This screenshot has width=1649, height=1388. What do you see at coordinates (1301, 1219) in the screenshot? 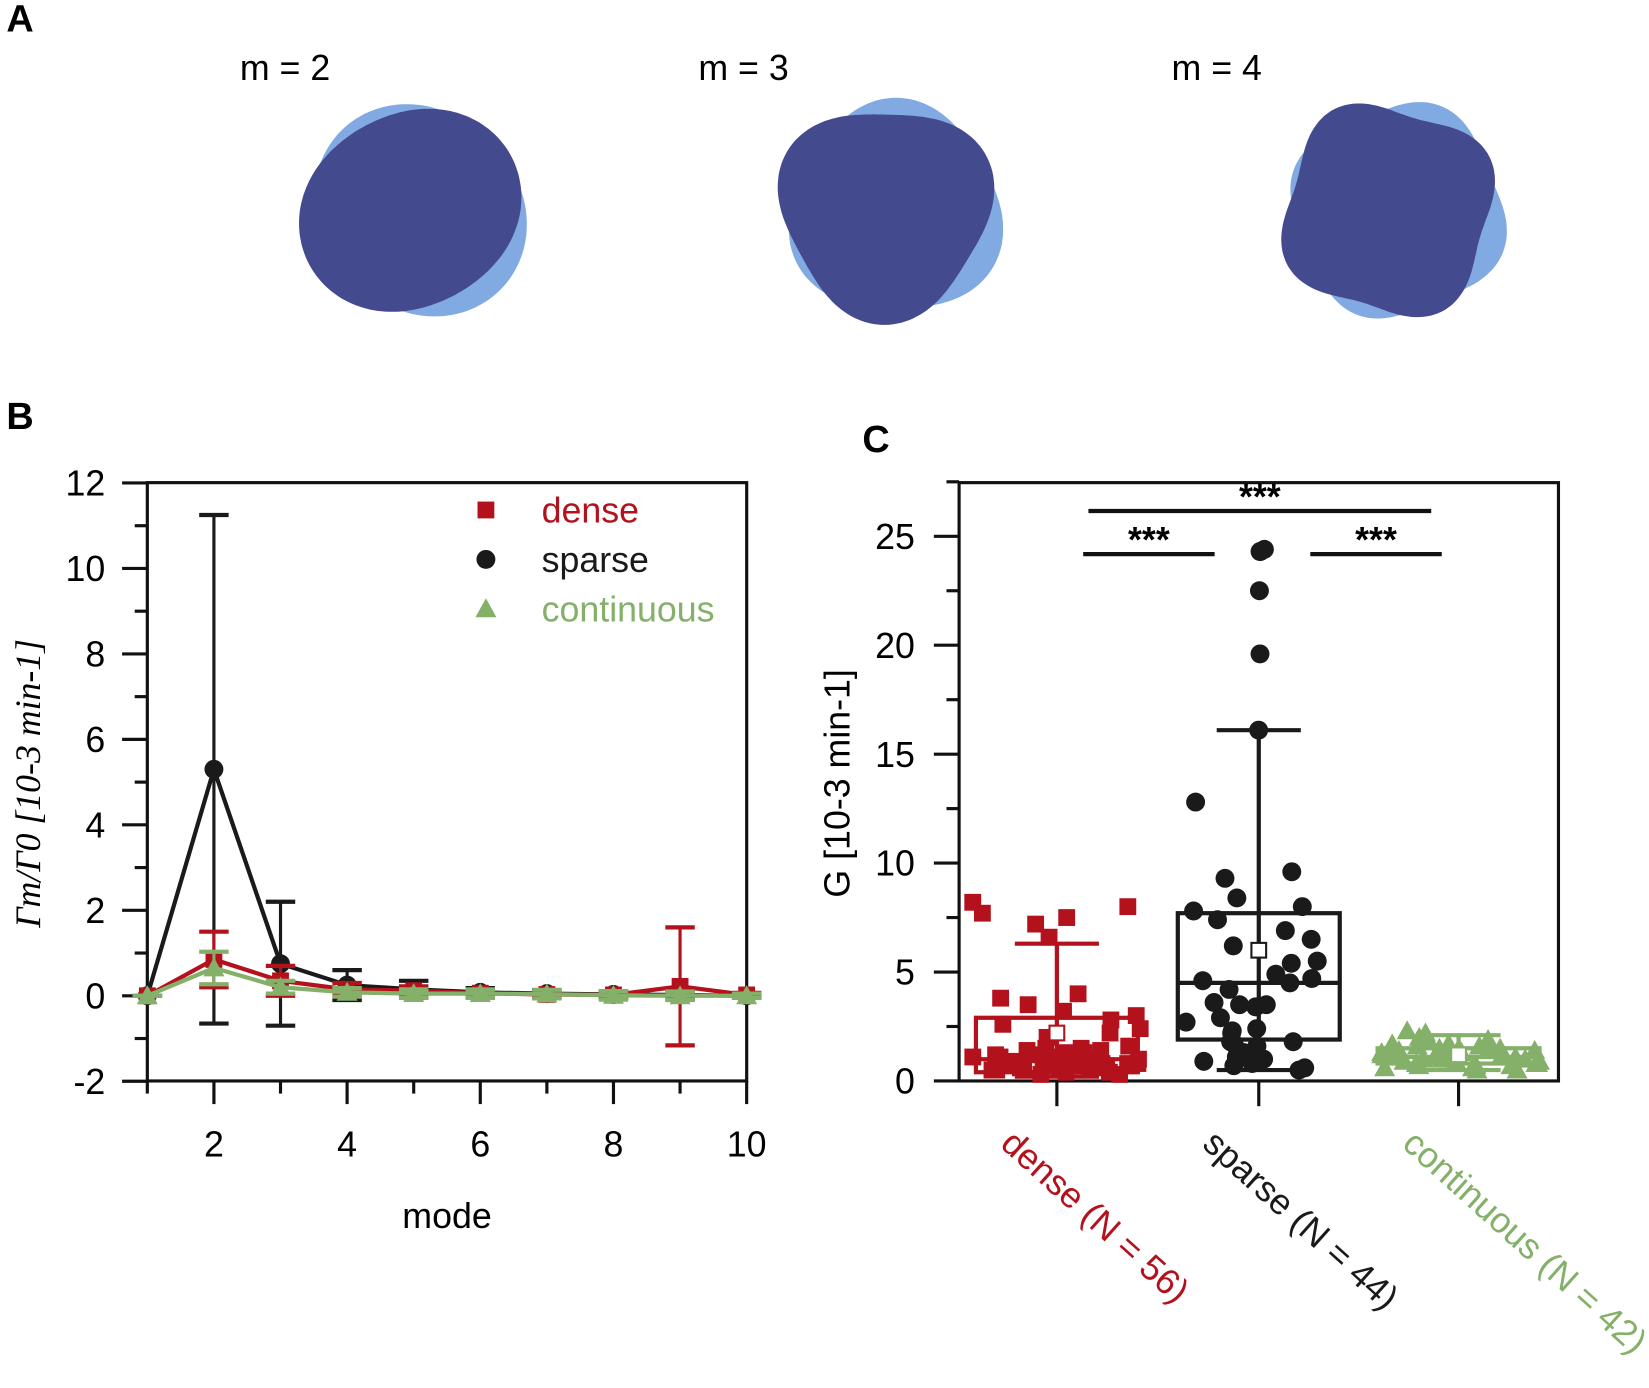
I see `category-label-sparse: sparse (N = 44)` at bounding box center [1301, 1219].